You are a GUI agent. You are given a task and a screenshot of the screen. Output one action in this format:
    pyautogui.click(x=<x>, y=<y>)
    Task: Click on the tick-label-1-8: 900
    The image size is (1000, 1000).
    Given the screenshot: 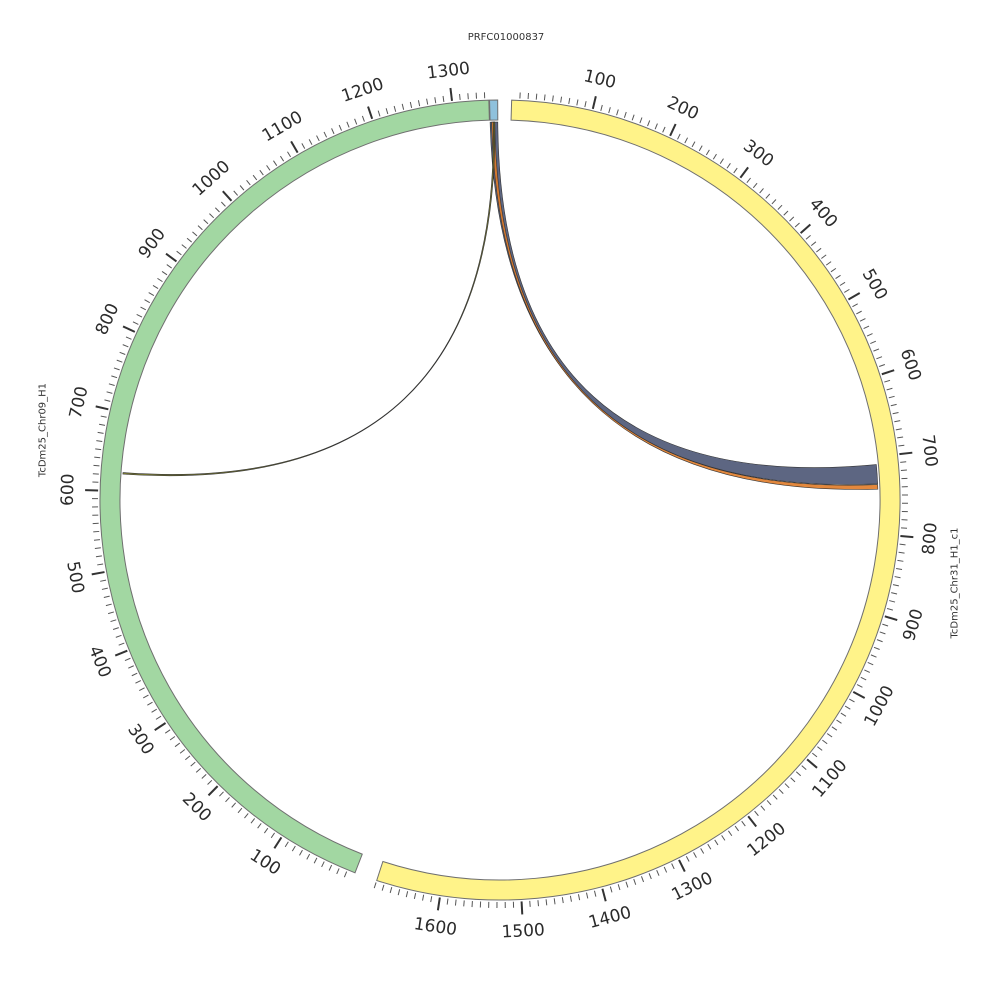 What is the action you would take?
    pyautogui.click(x=913, y=625)
    